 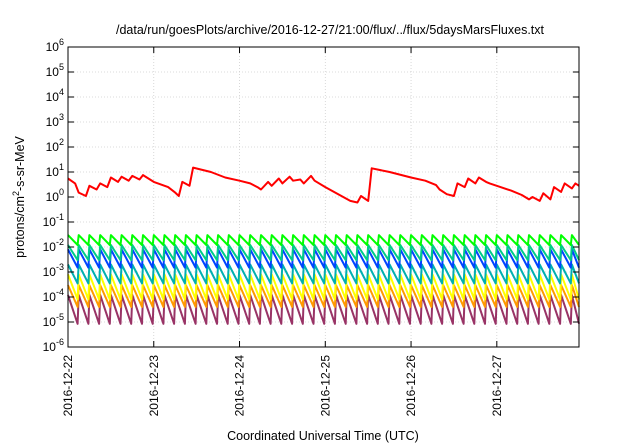 I want to click on y-tick-label: 10⁻², so click(x=53, y=245).